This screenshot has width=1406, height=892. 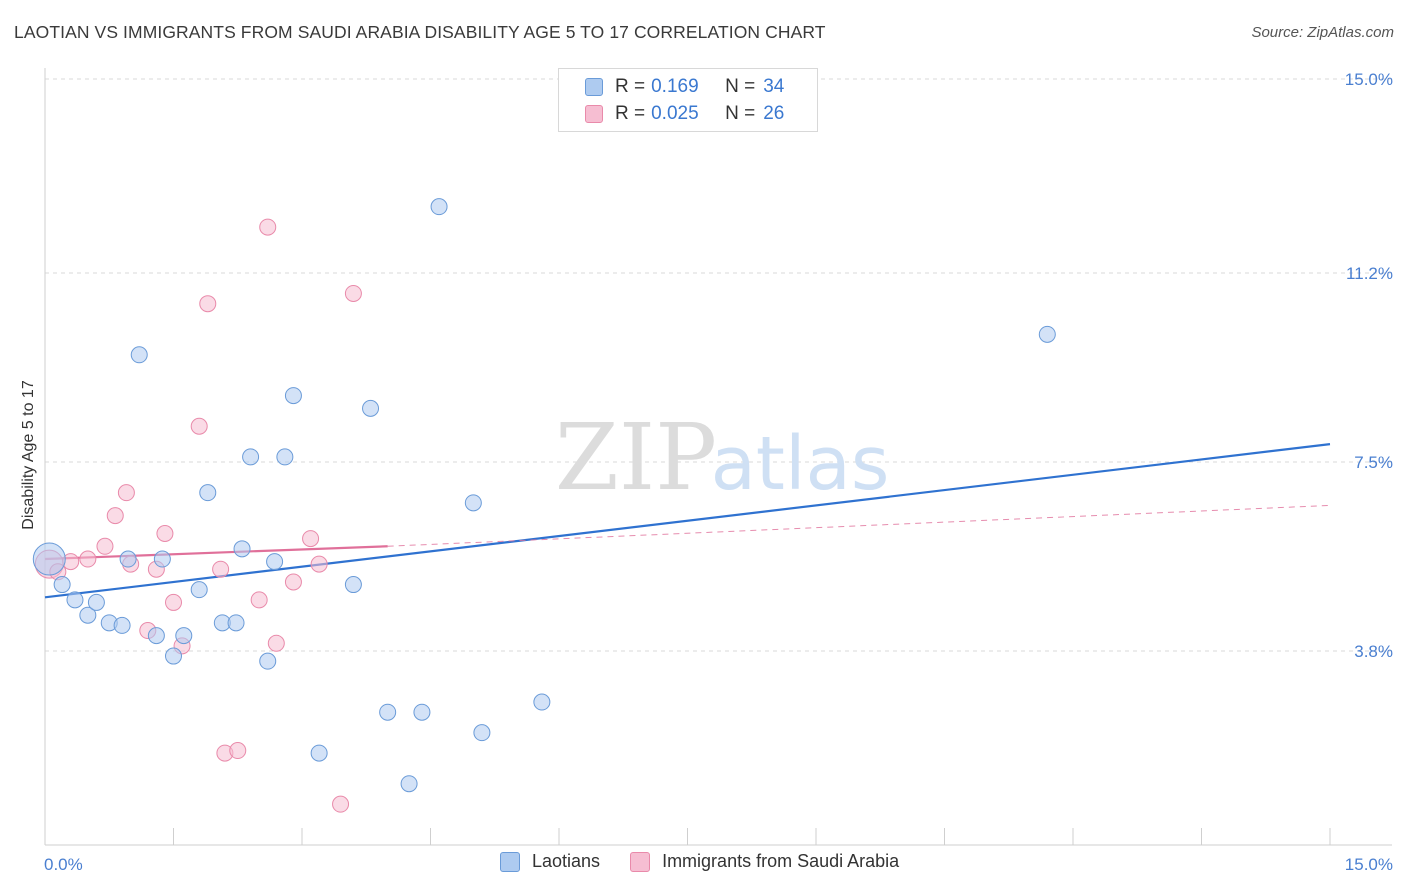 I want to click on legend-n-value: 26, so click(x=774, y=113).